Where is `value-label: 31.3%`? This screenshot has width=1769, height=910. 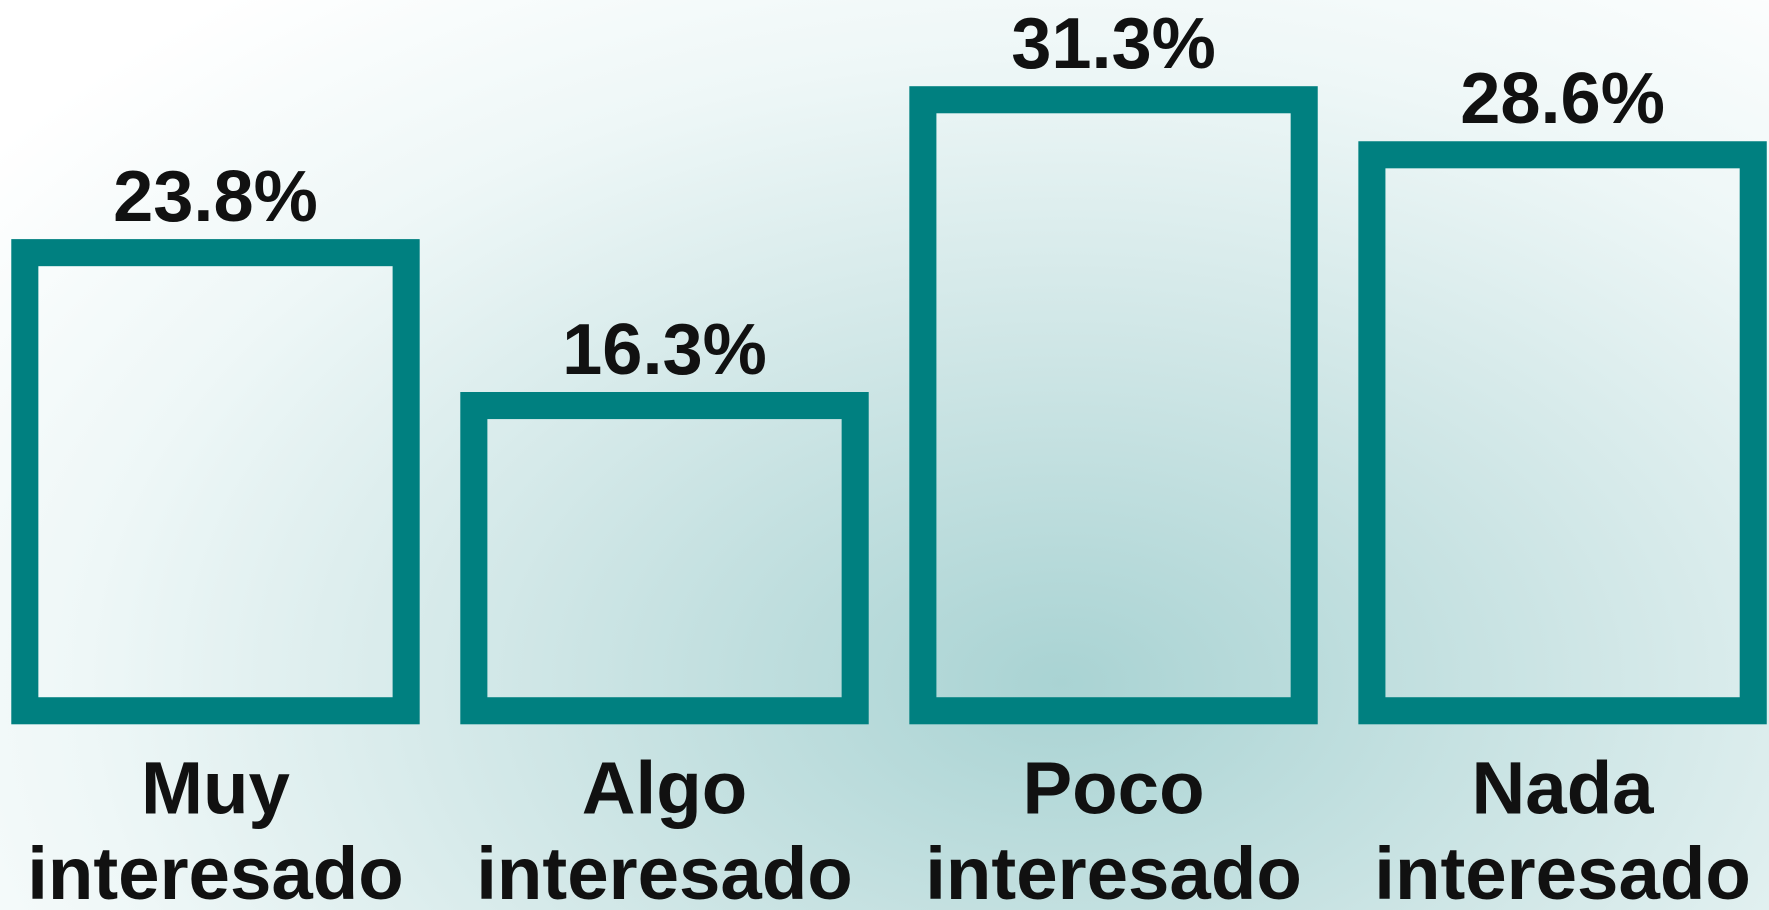
value-label: 31.3% is located at coordinates (1113, 44).